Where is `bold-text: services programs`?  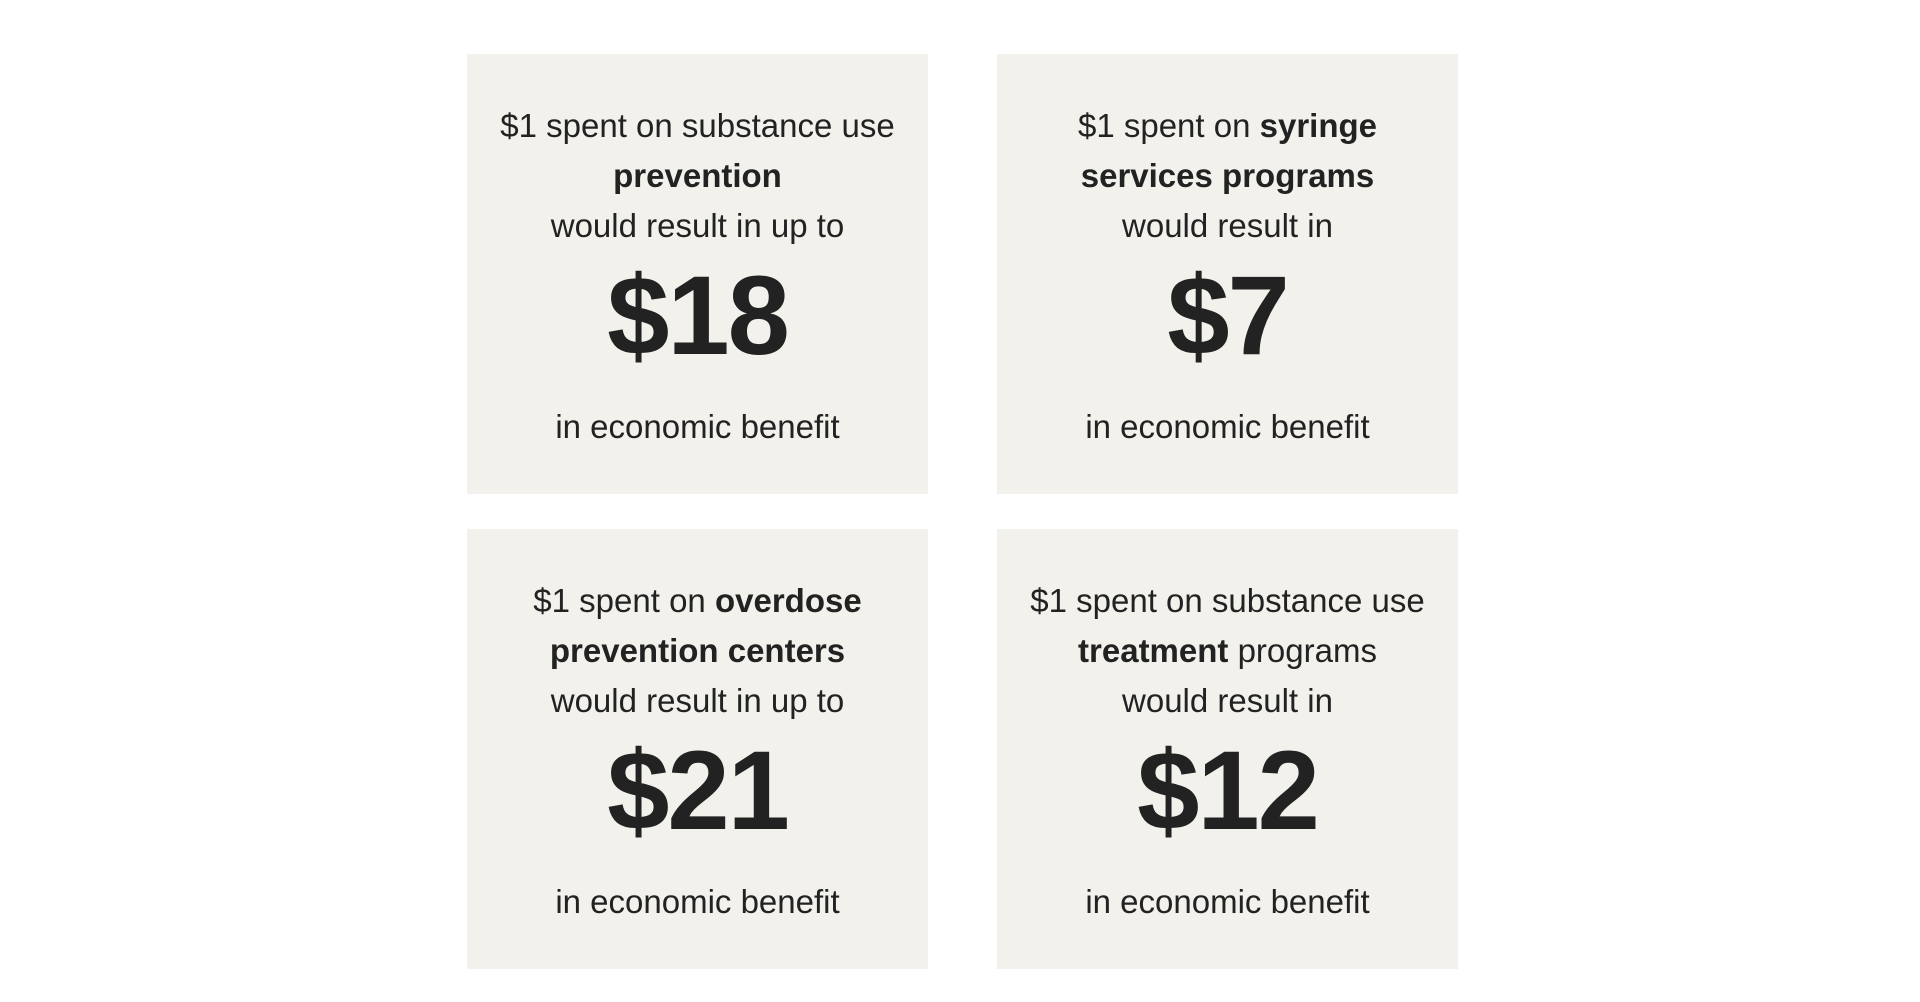
bold-text: services programs is located at coordinates (1228, 175).